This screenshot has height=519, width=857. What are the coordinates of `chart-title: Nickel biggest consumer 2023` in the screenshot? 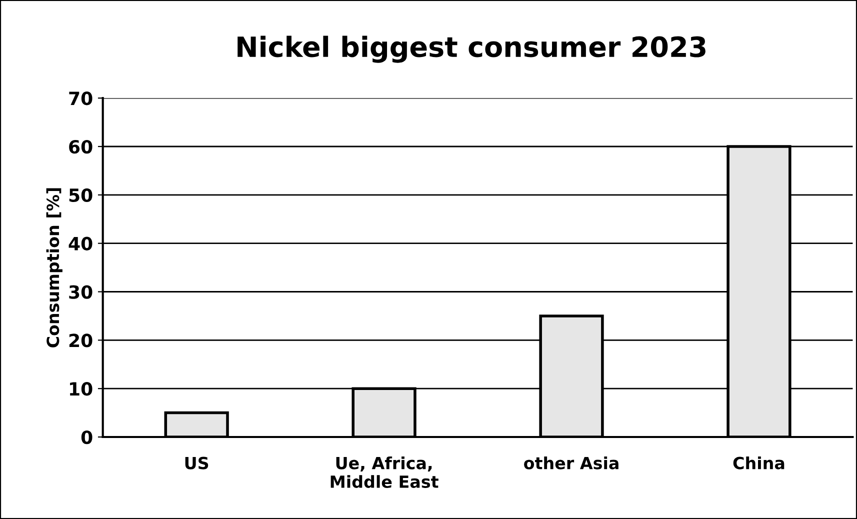 It's located at (472, 49).